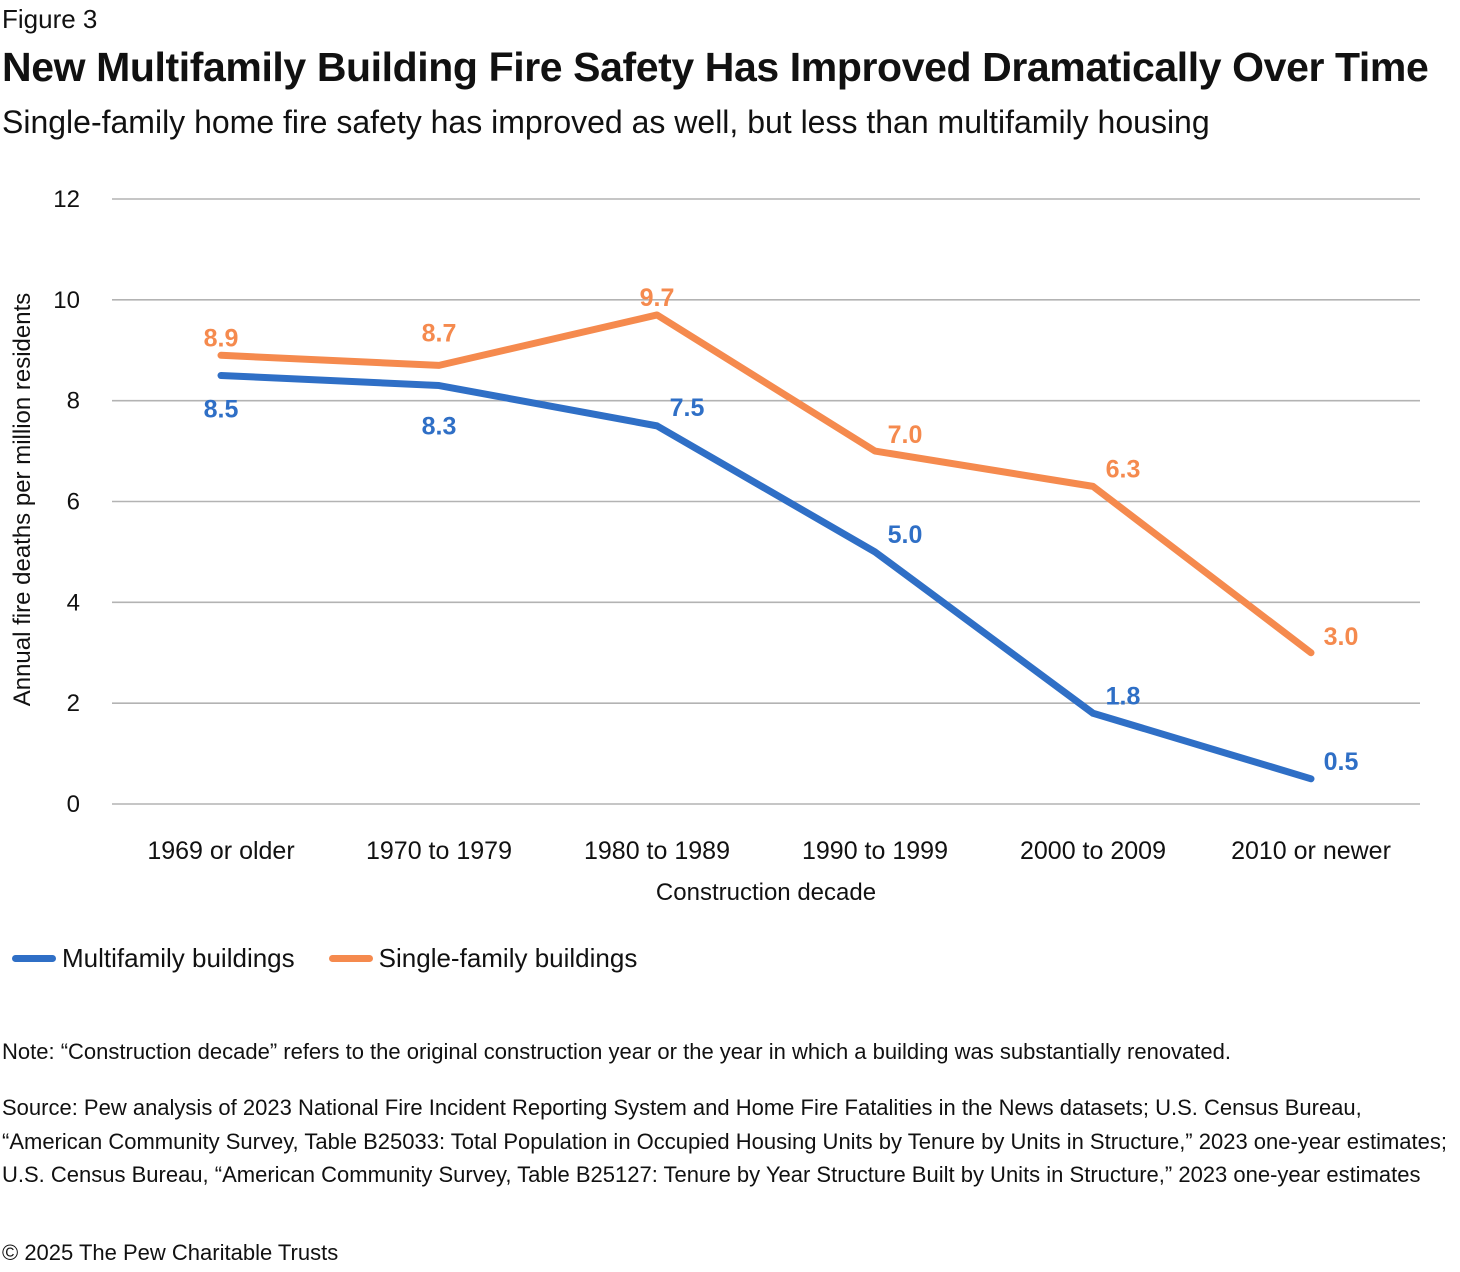 Image resolution: width=1460 pixels, height=1272 pixels. Describe the element at coordinates (73, 703) in the screenshot. I see `y-tick-label: 2` at that location.